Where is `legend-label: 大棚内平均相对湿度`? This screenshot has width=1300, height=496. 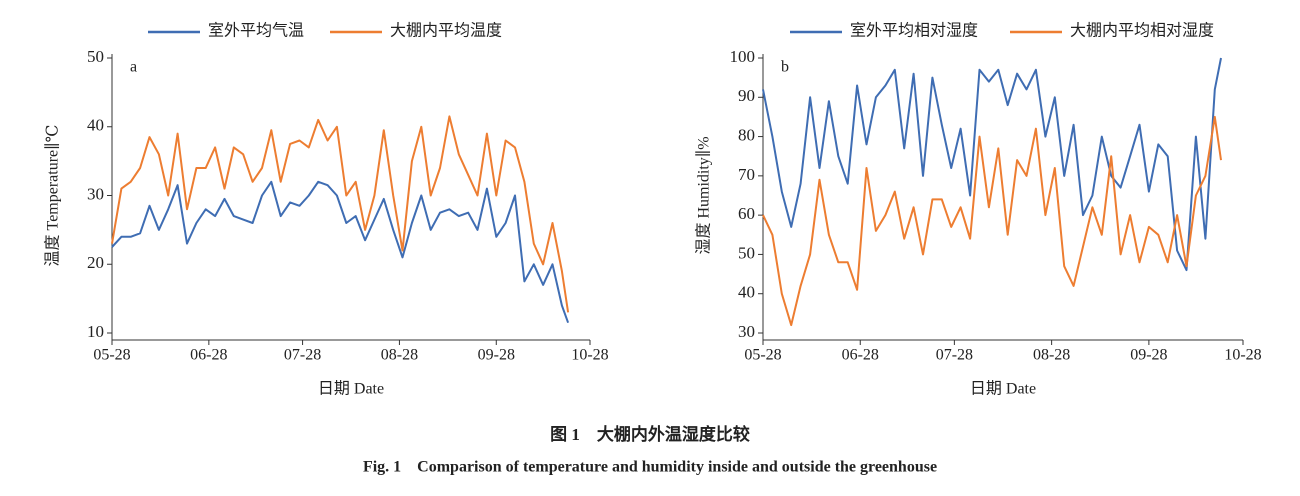
legend-label: 大棚内平均相对湿度 is located at coordinates (1142, 31).